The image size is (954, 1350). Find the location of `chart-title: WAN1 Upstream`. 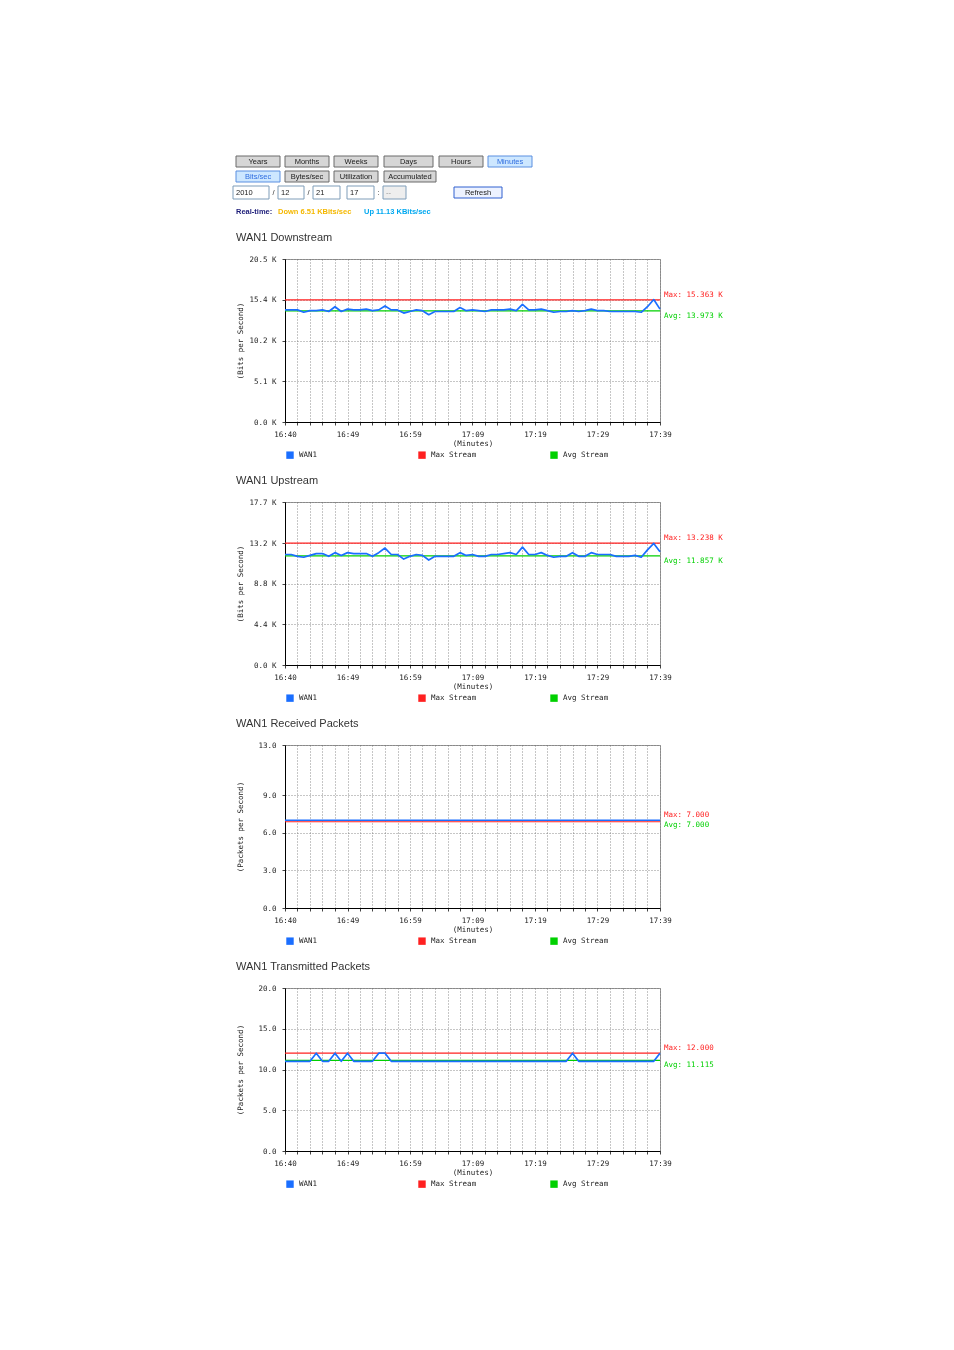

chart-title: WAN1 Upstream is located at coordinates (277, 480).